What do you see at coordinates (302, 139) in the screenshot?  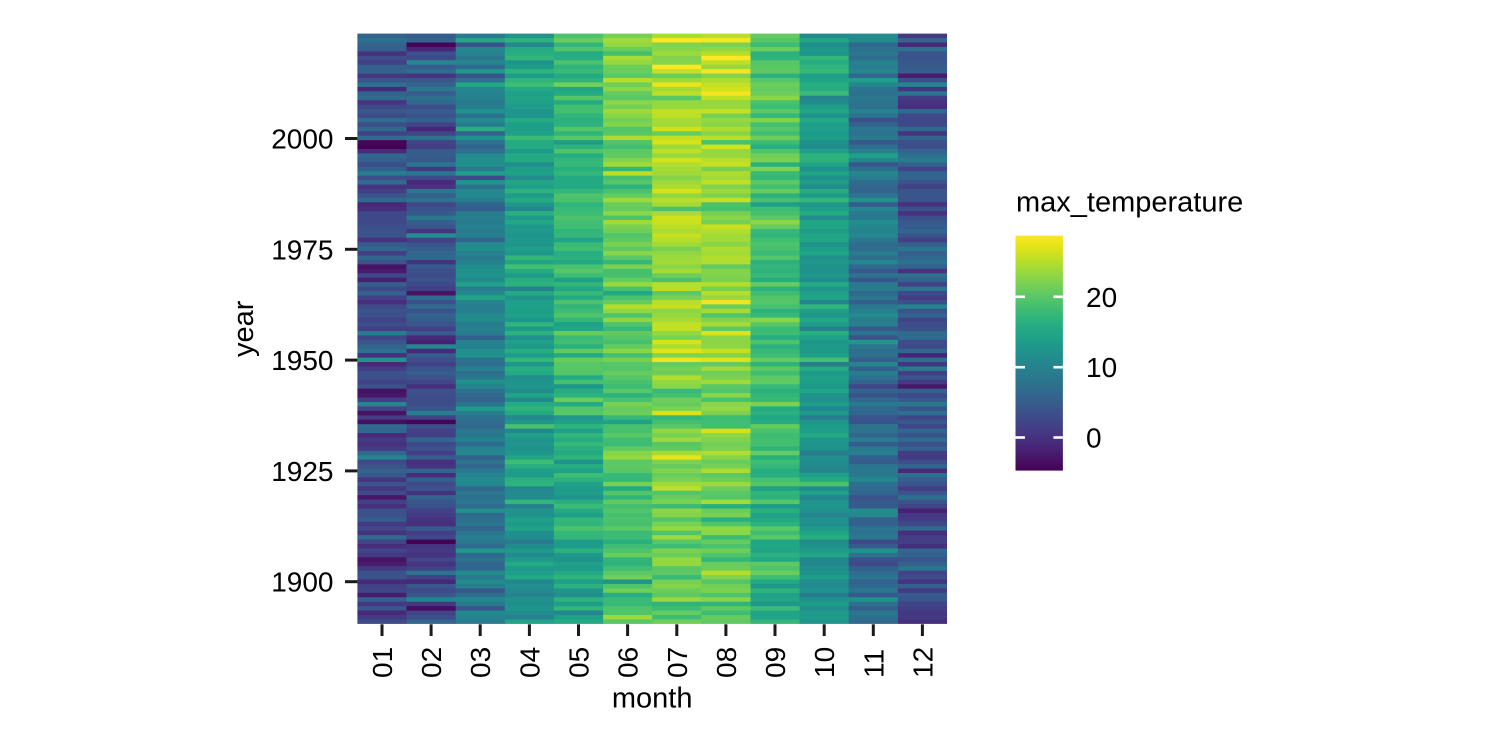 I see `svg-text: 2000` at bounding box center [302, 139].